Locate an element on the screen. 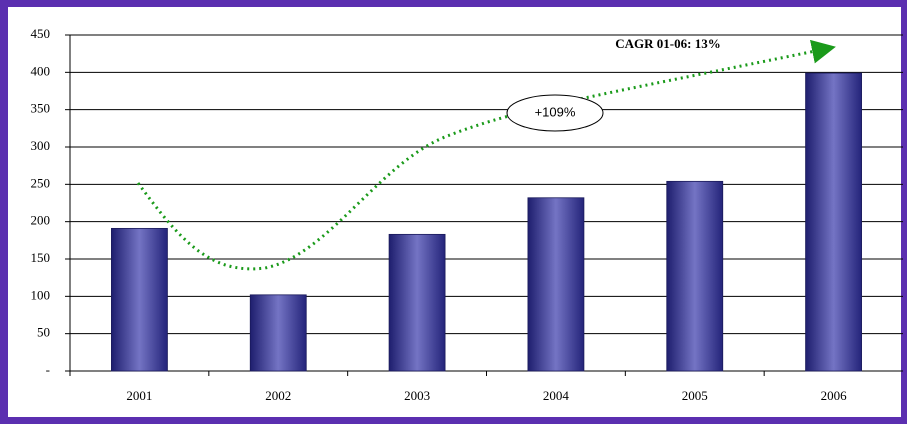 The width and height of the screenshot is (907, 424). x-tick-label: 2006 is located at coordinates (834, 395).